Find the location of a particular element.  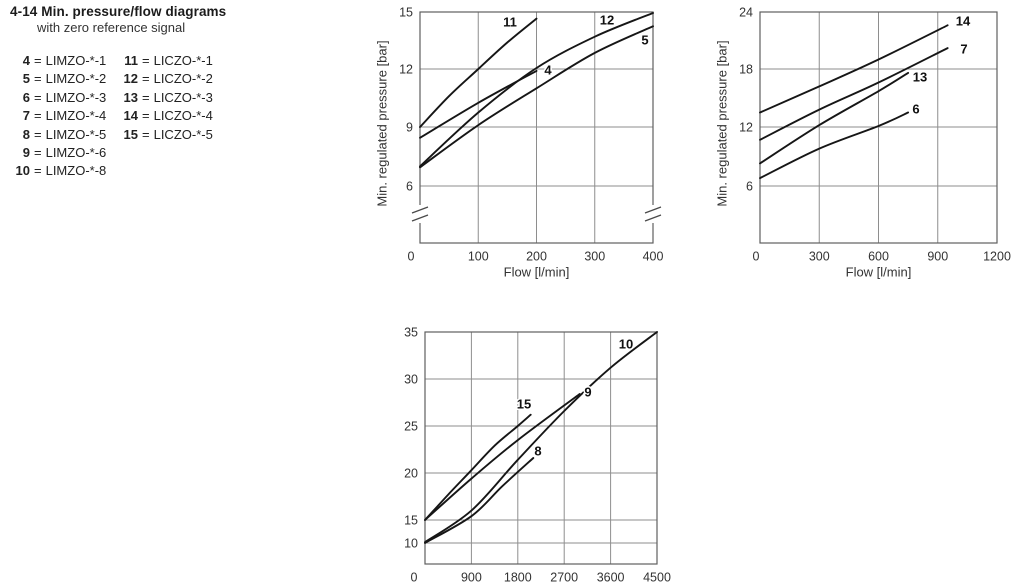

legend-entry: 8 = LIMZO-*-5 is located at coordinates (64, 135).